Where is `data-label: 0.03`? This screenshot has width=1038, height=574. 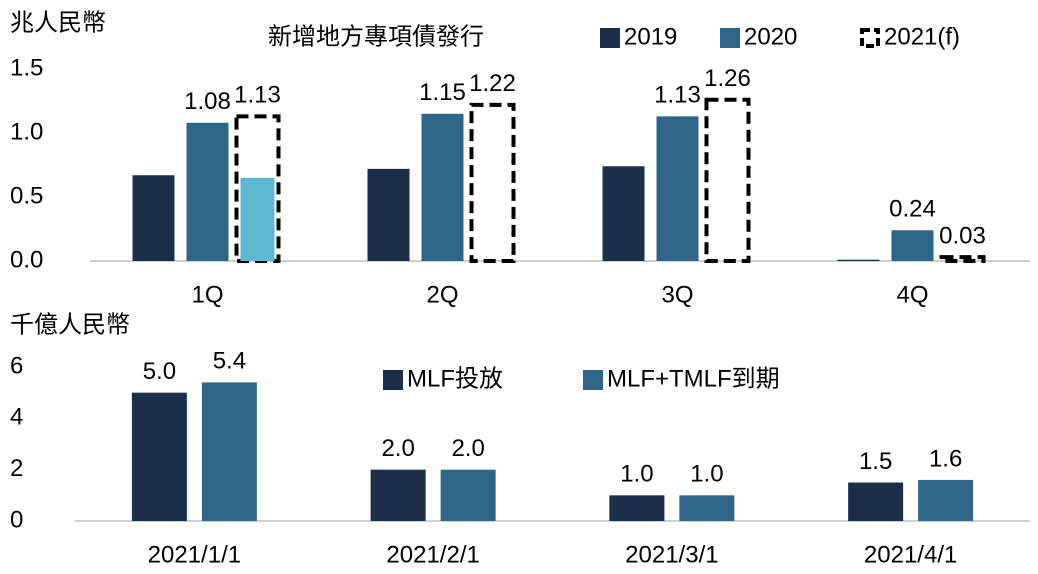 data-label: 0.03 is located at coordinates (962, 236).